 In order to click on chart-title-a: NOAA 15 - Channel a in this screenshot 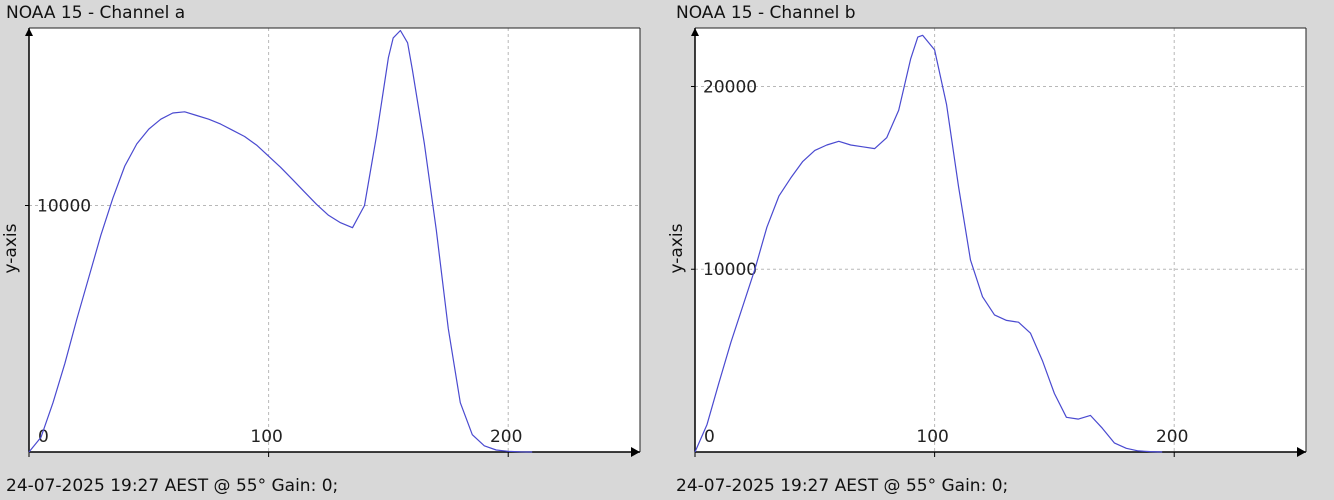, I will do `click(96, 13)`.